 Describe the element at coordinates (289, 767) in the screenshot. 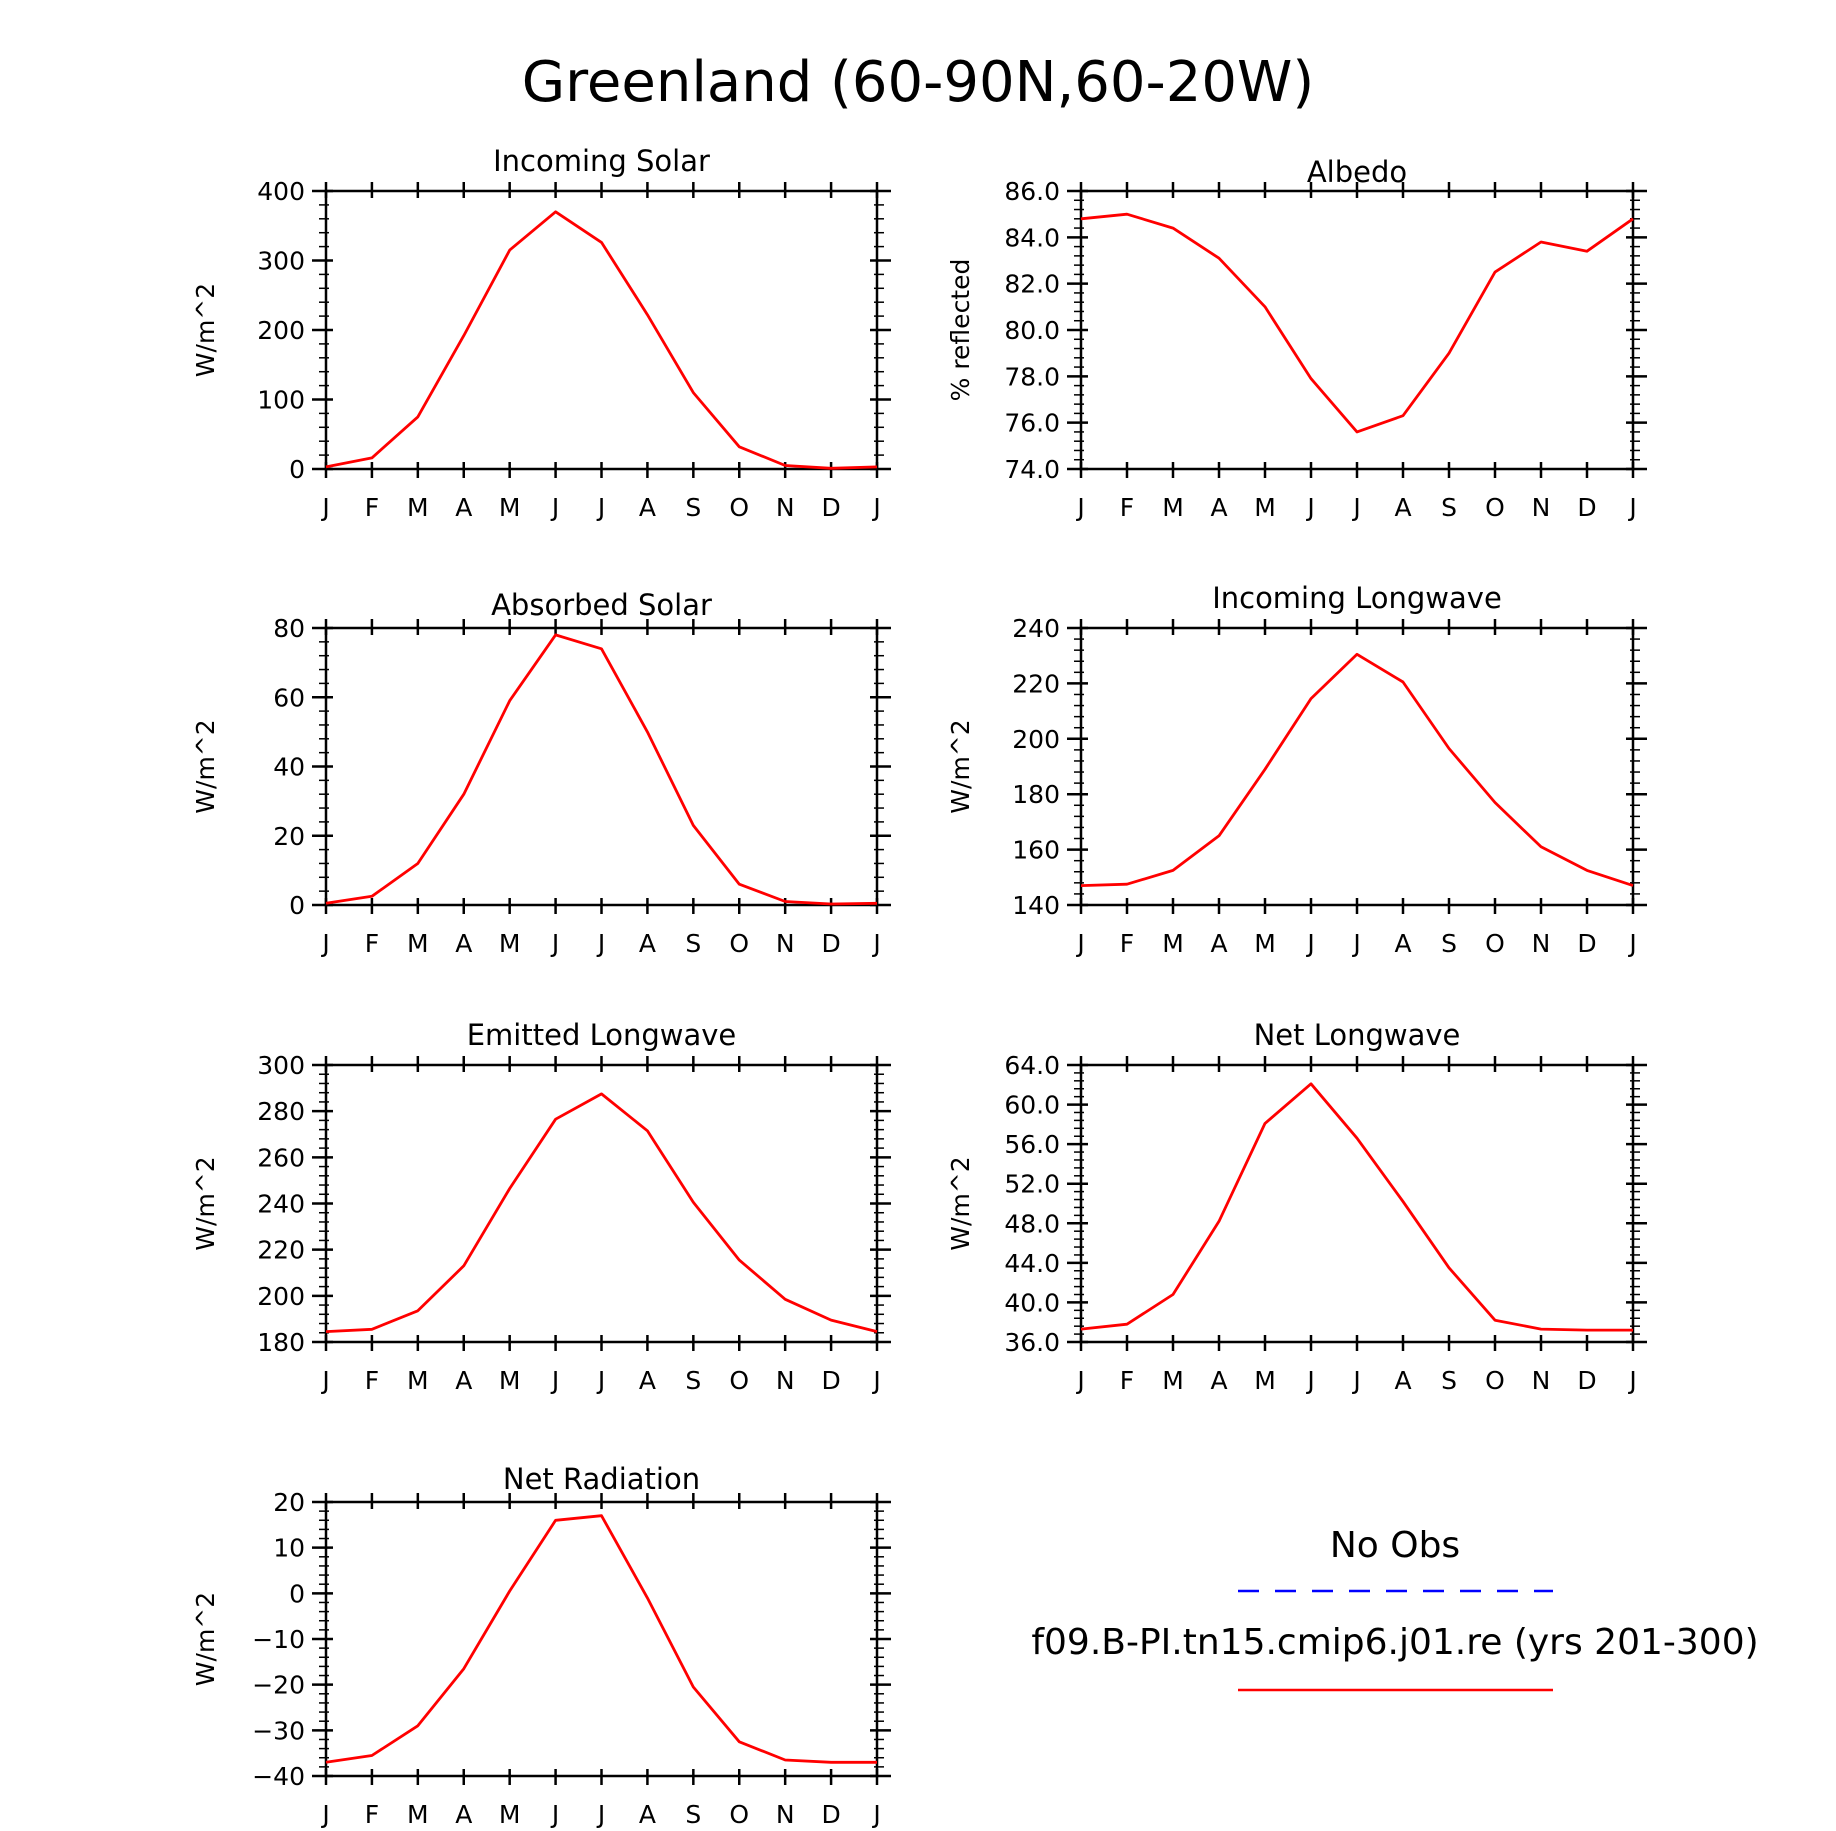

I see `y-tick-label: 40` at that location.